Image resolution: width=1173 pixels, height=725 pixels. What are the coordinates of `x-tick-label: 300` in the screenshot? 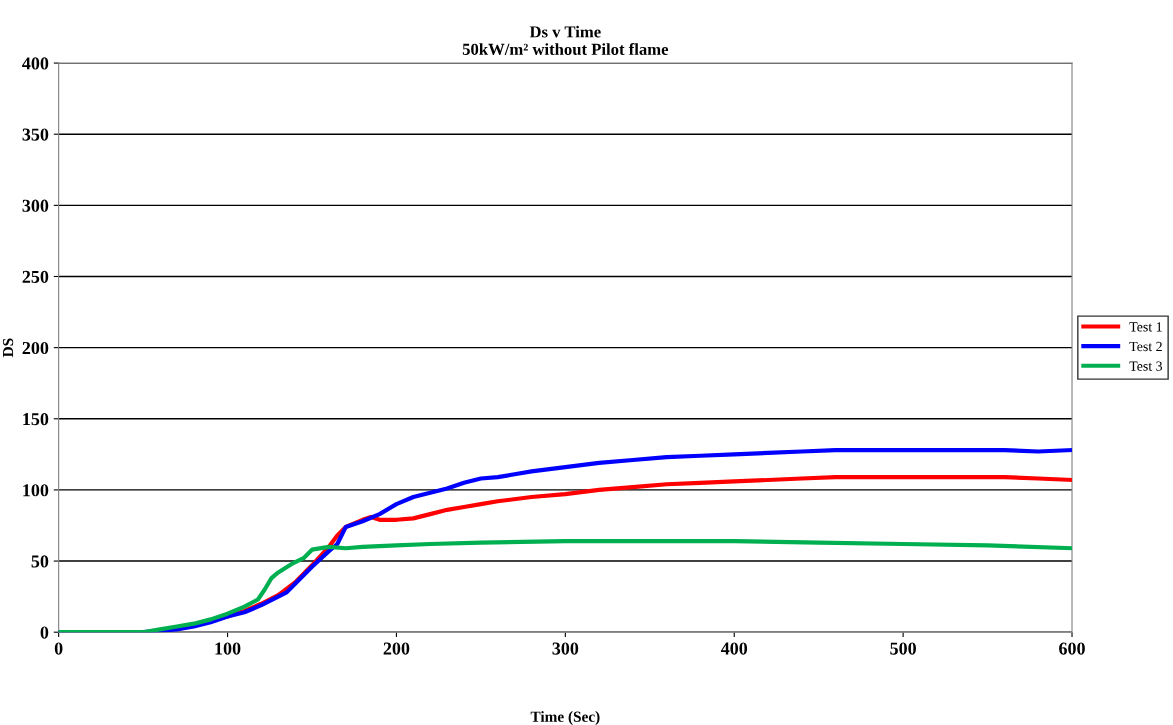 It's located at (565, 648).